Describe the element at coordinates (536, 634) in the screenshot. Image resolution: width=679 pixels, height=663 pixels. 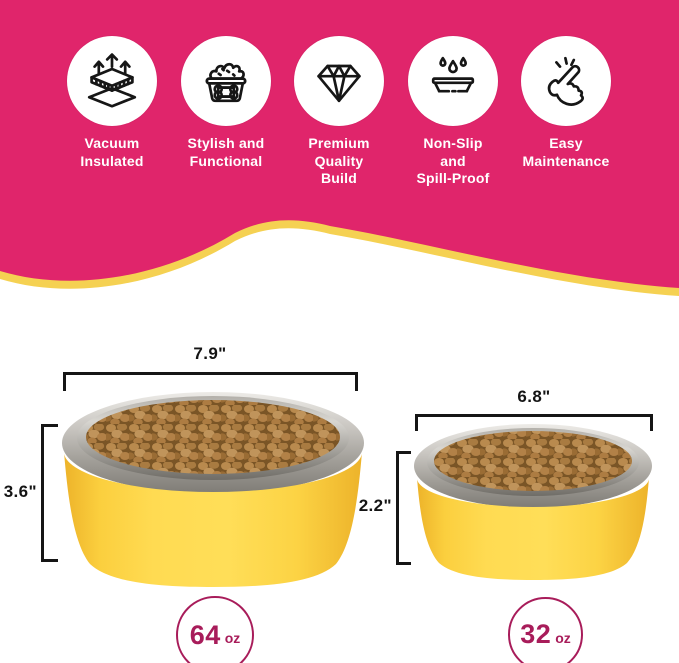
I see `capacity-value: 32` at that location.